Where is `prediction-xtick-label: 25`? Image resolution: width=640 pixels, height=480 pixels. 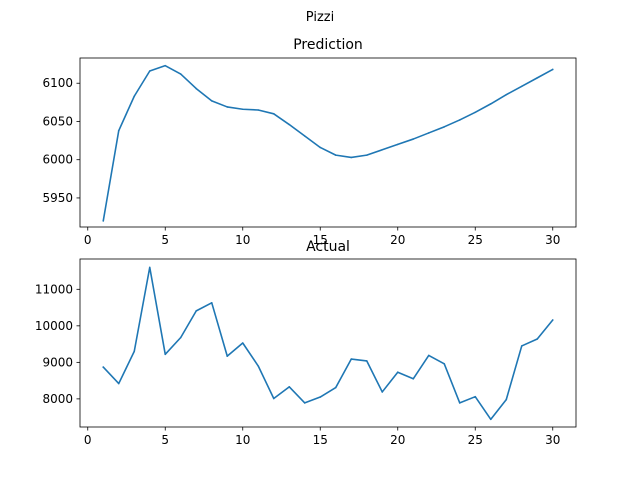
prediction-xtick-label: 25 is located at coordinates (475, 240).